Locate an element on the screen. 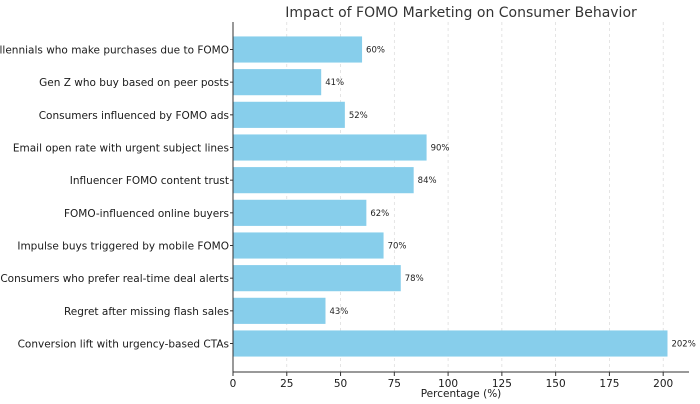 This screenshot has width=700, height=404. x-tick-label-8: 200 is located at coordinates (663, 384).